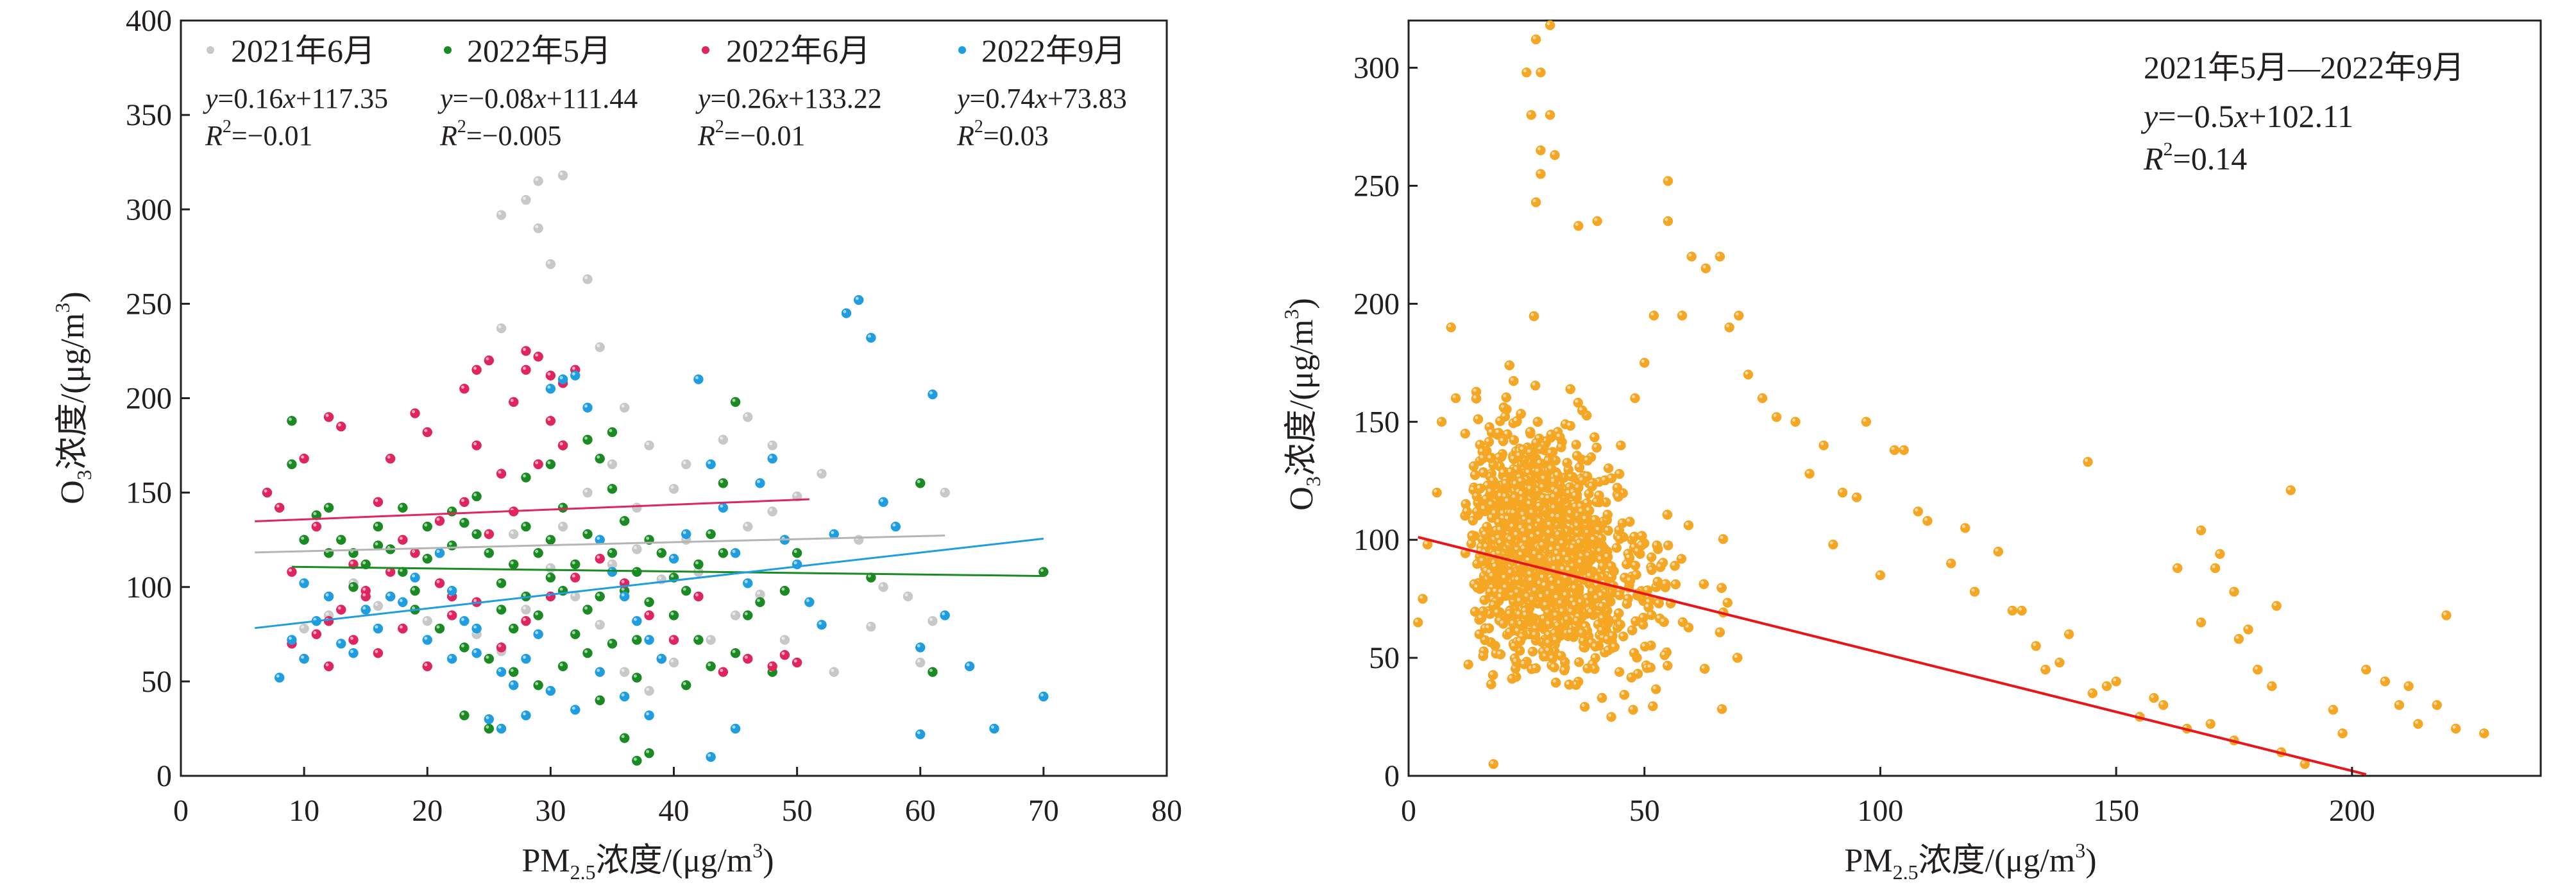 This screenshot has width=2576, height=892. What do you see at coordinates (259, 134) in the screenshot?
I see `r2-2021-06: R2=−0.01` at bounding box center [259, 134].